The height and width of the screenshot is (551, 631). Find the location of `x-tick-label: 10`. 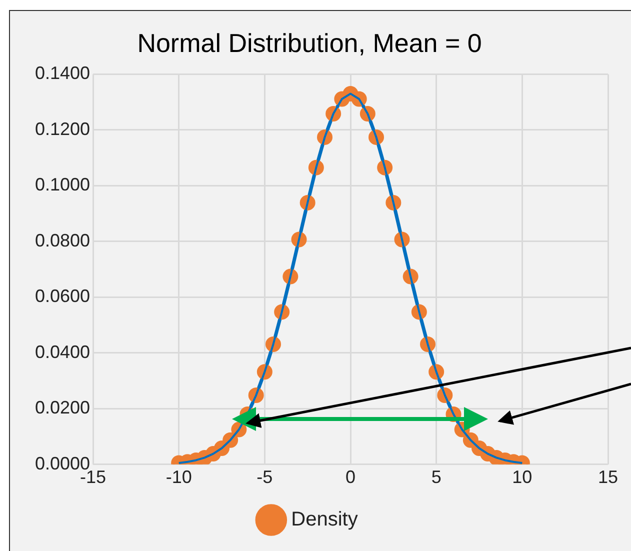

x-tick-label: 10 is located at coordinates (522, 477).